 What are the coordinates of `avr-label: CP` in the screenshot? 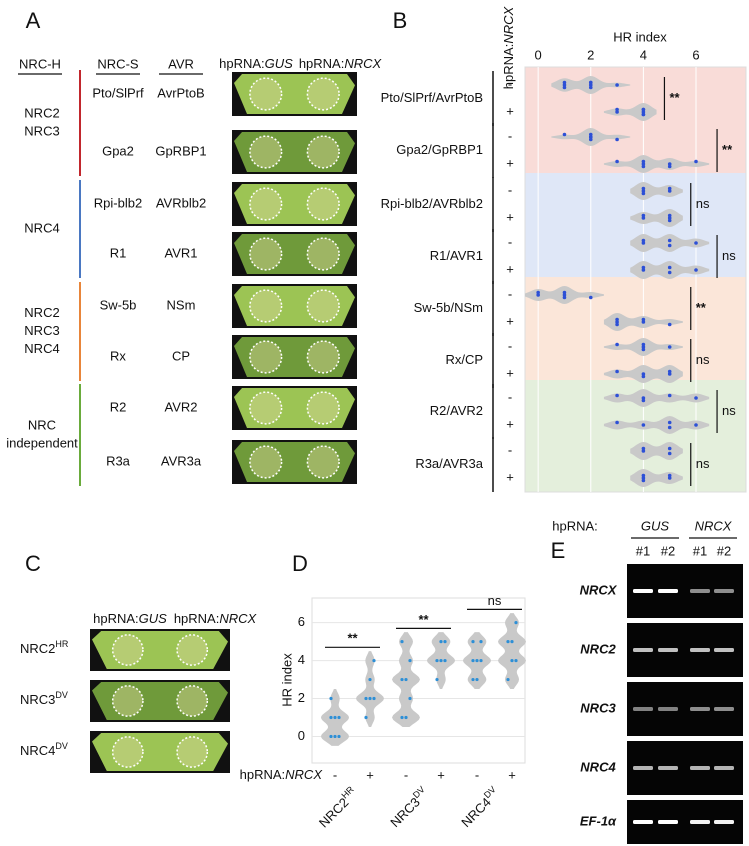 It's located at (181, 355).